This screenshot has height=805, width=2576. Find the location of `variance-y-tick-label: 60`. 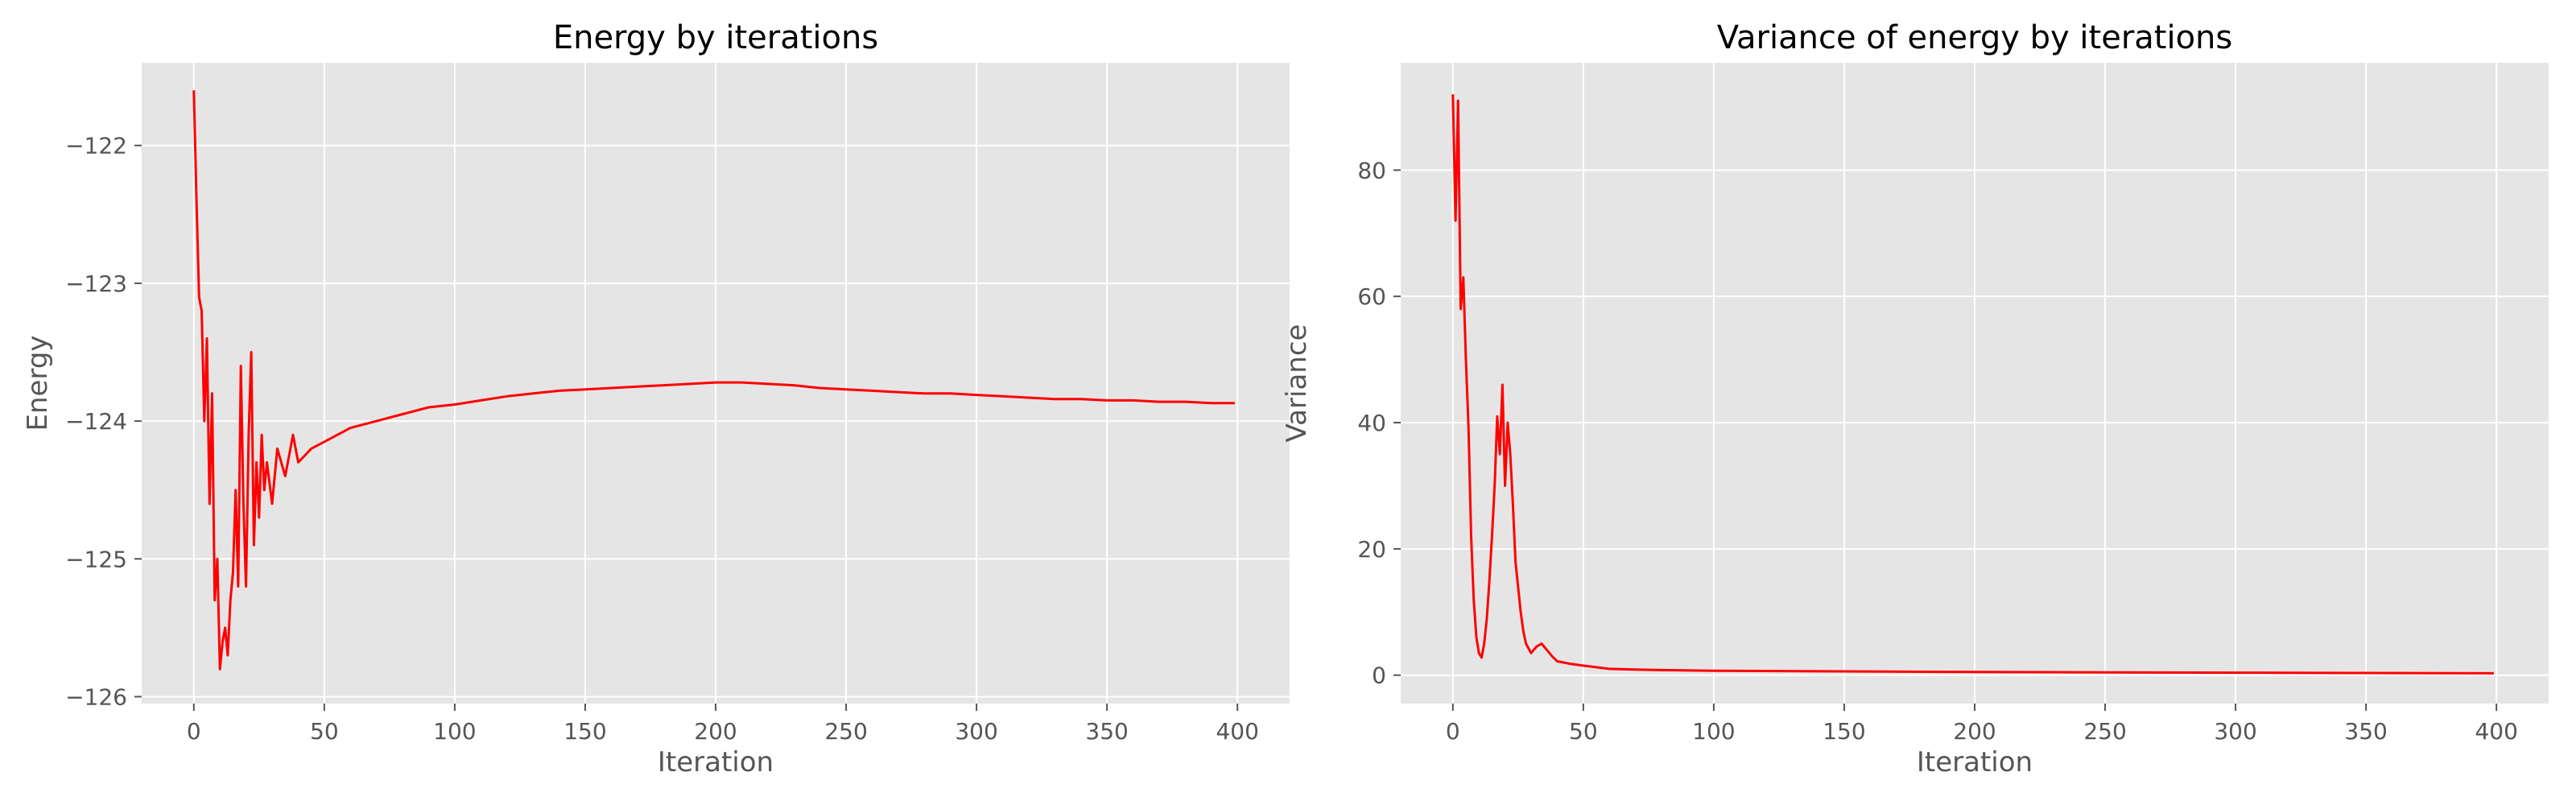

variance-y-tick-label: 60 is located at coordinates (1371, 296).